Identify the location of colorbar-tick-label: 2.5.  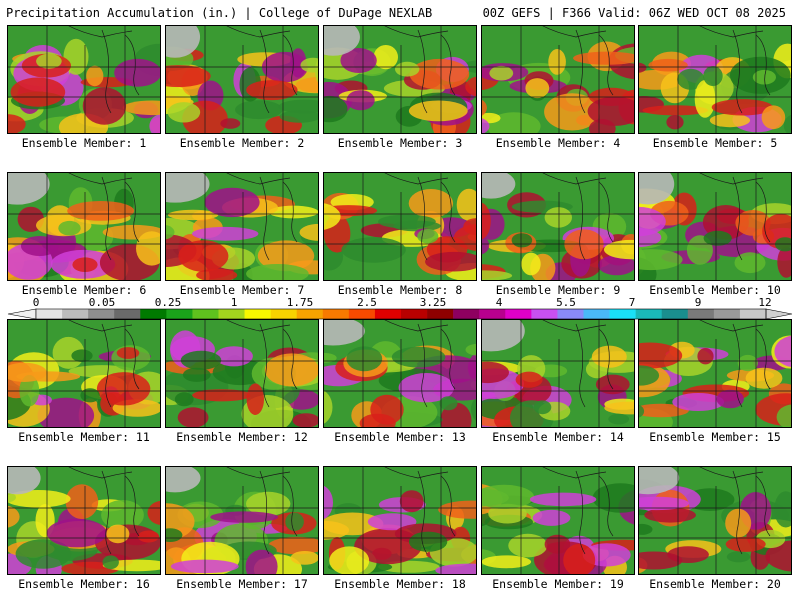
(367, 302).